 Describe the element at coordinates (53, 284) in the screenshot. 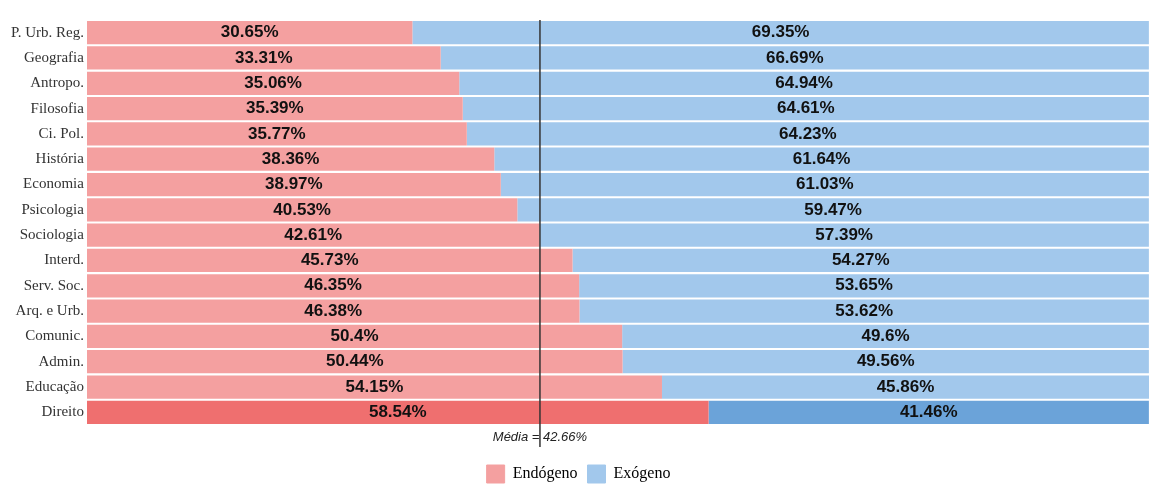

I see `y-tick-label: Serv. Soc.` at that location.